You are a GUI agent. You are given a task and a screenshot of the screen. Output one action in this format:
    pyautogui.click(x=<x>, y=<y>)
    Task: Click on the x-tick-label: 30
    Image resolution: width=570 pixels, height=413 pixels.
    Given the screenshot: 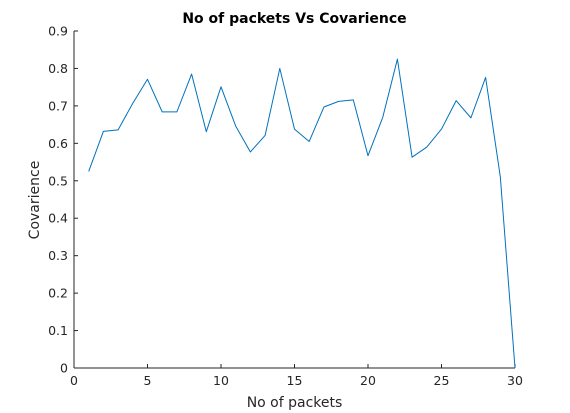 What is the action you would take?
    pyautogui.click(x=515, y=380)
    